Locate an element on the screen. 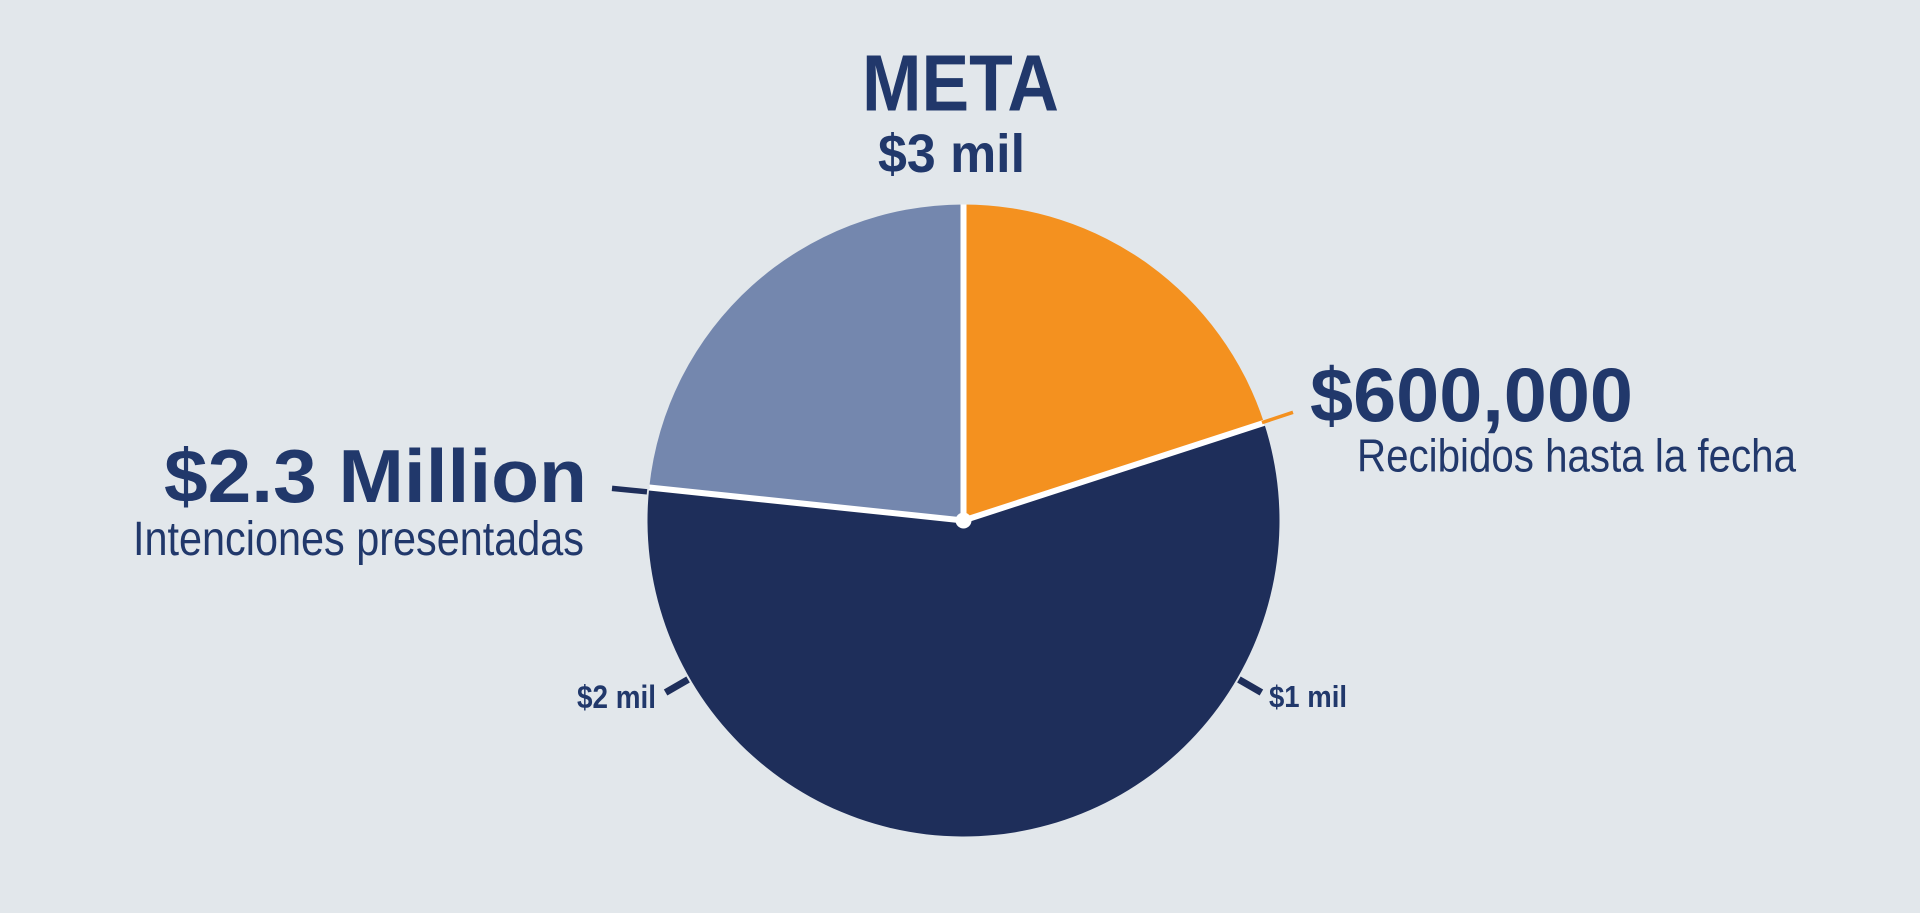 This screenshot has height=913, width=1920. svg-text: META is located at coordinates (960, 83).